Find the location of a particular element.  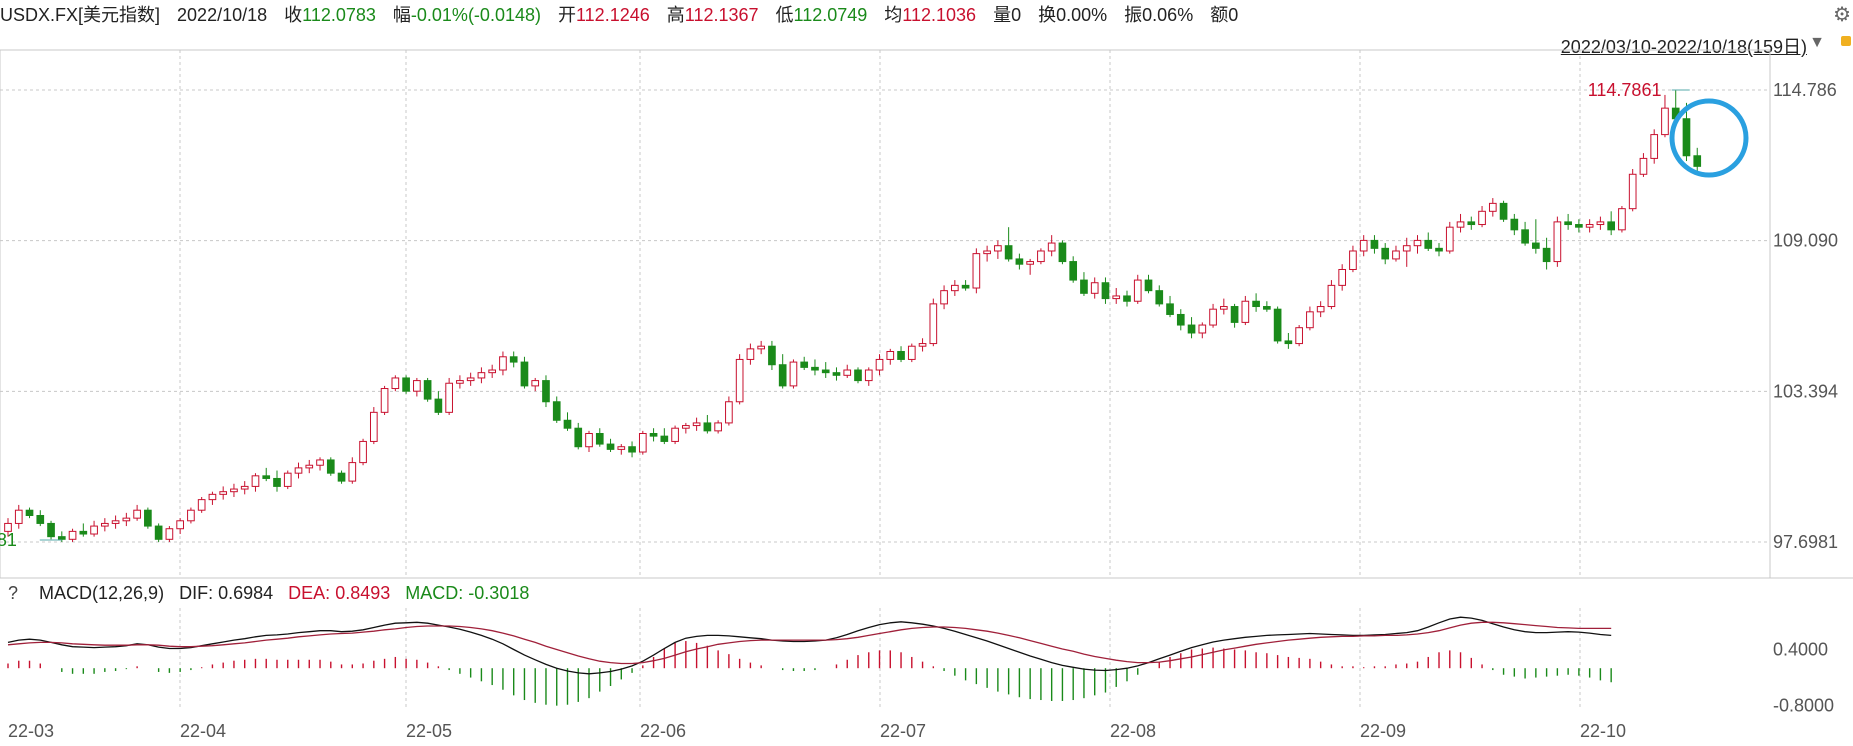

macd-lines is located at coordinates (809, 645).